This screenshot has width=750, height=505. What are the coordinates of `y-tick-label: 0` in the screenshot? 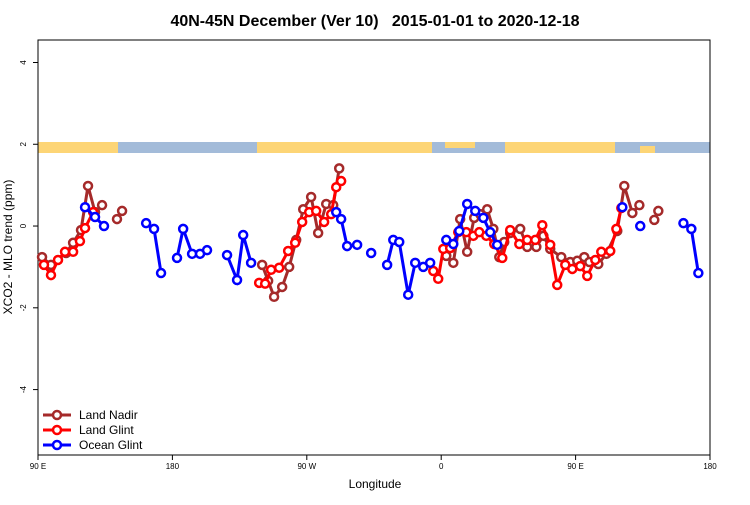 It's located at (23, 225).